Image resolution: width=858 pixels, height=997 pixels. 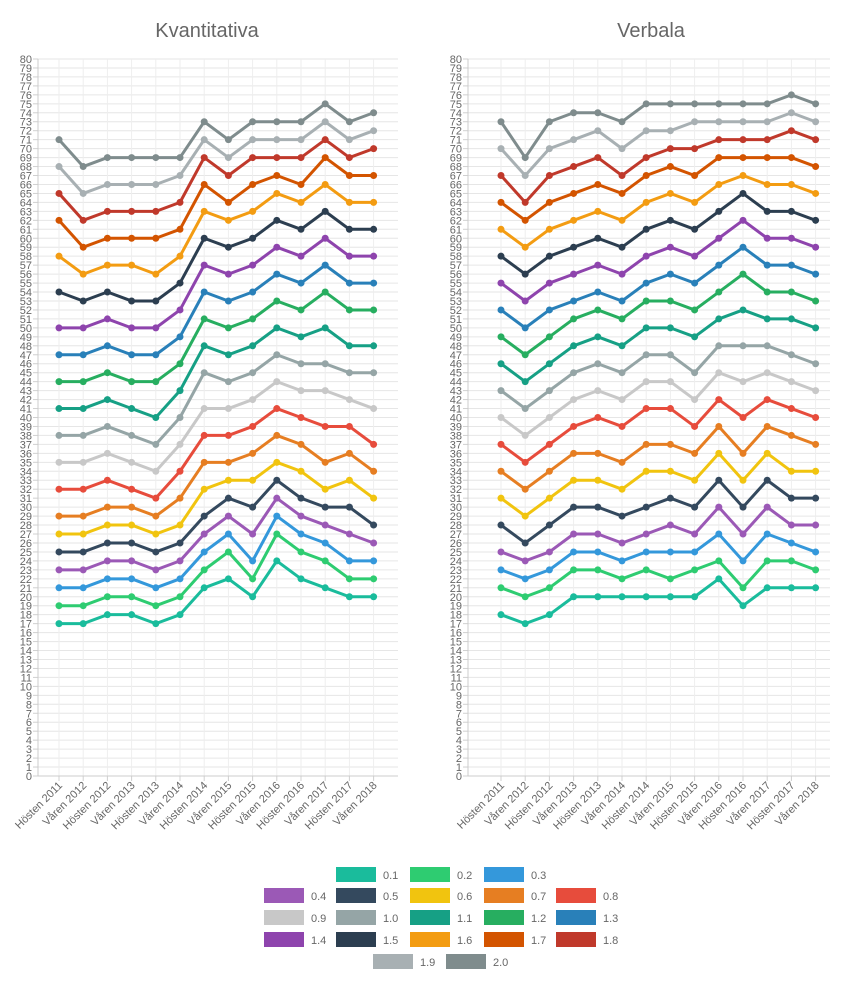 I want to click on legend-item: 1.8, so click(x=587, y=939).